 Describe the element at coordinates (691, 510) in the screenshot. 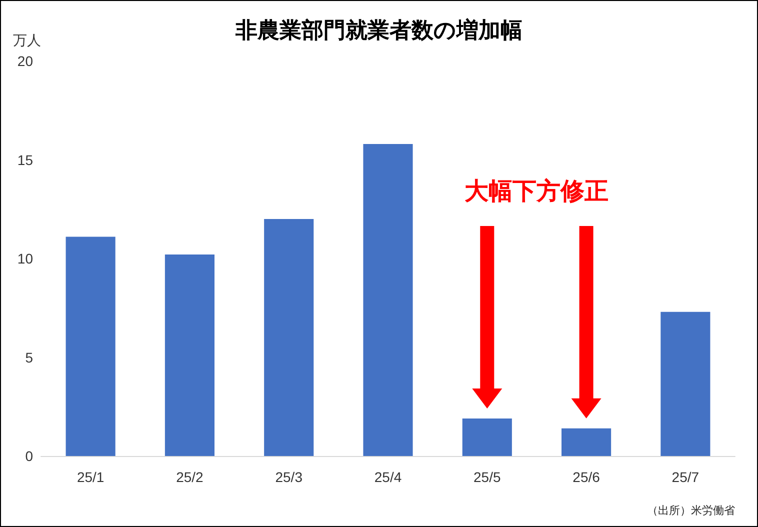

I see `text: （出所）米労働省` at that location.